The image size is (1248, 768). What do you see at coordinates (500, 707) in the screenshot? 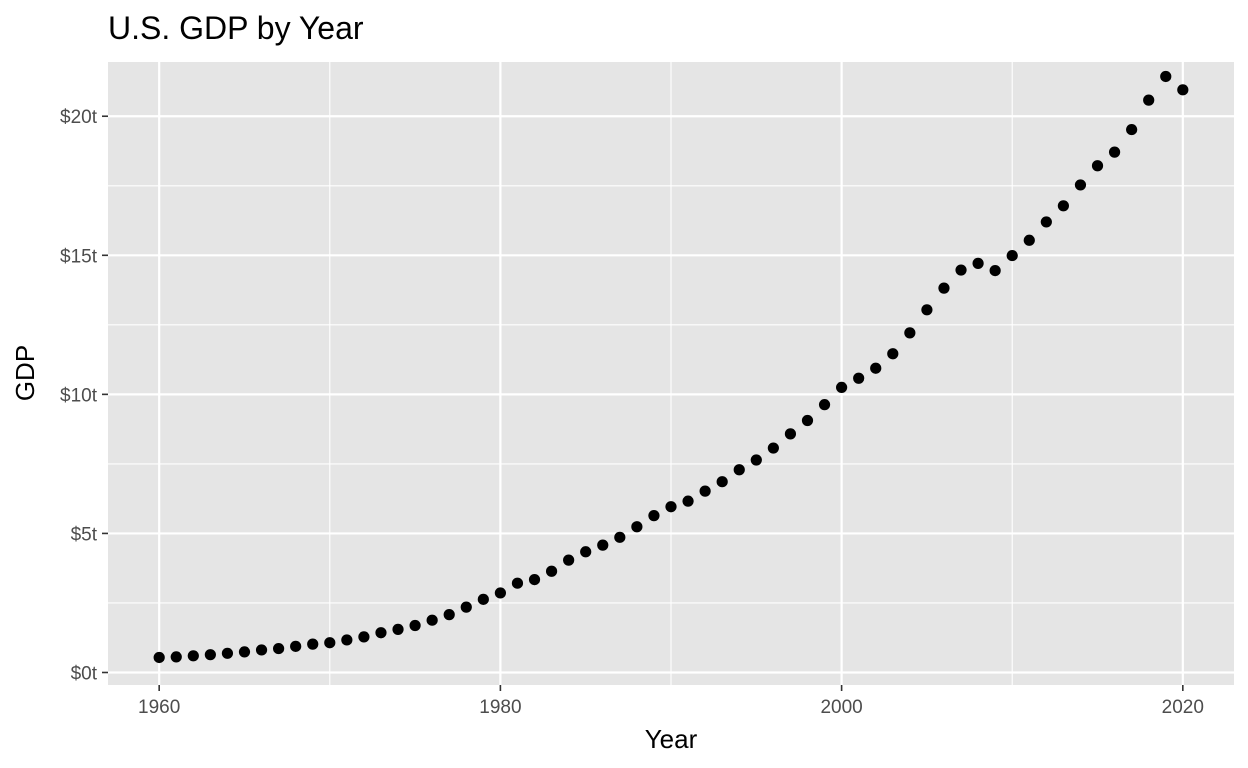
I see `x-tick-label: 1980` at bounding box center [500, 707].